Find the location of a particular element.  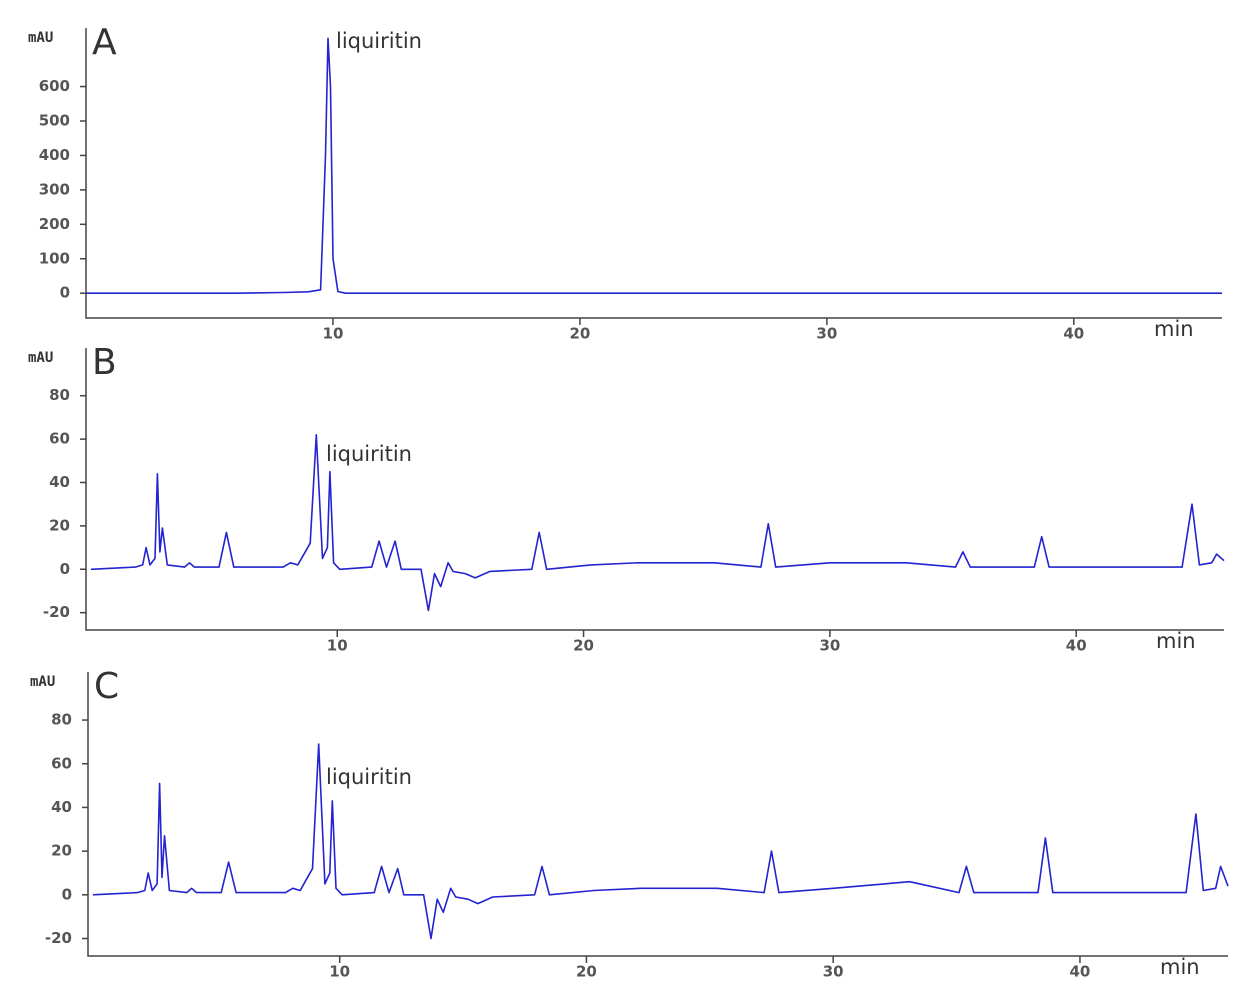

y-tick-label: 300 is located at coordinates (54, 189).